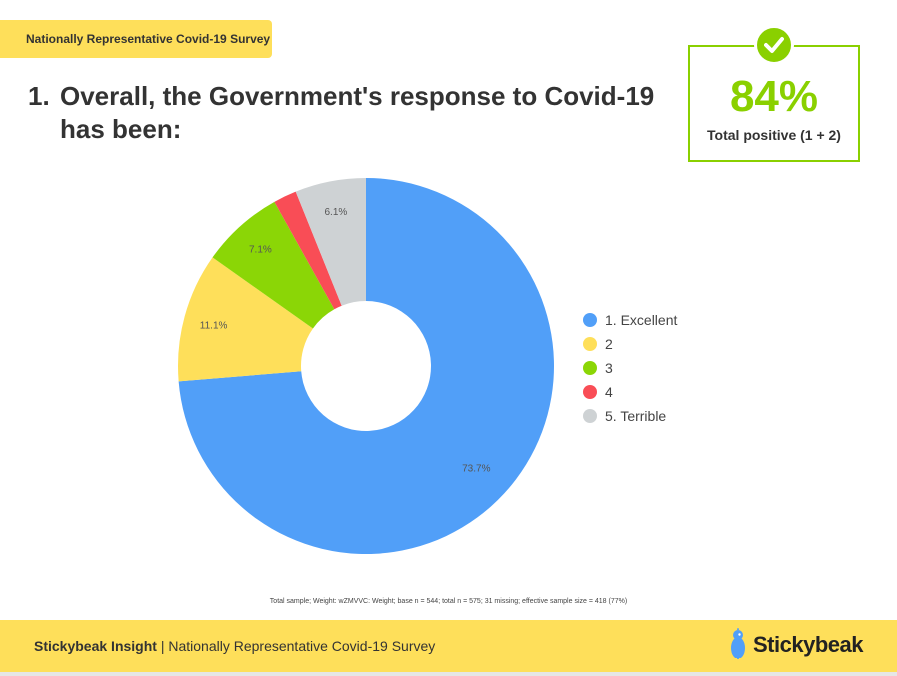 The image size is (897, 676). Describe the element at coordinates (121, 129) in the screenshot. I see `question-text-line2: has been:` at that location.